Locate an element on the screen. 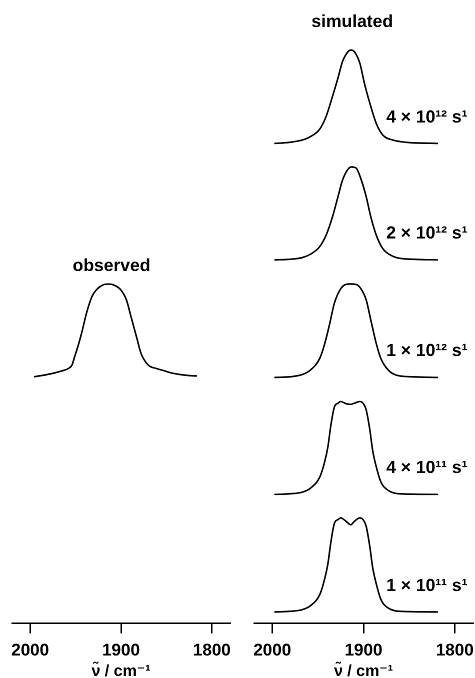  series-label: 4 × 10¹² s¹ is located at coordinates (427, 116).